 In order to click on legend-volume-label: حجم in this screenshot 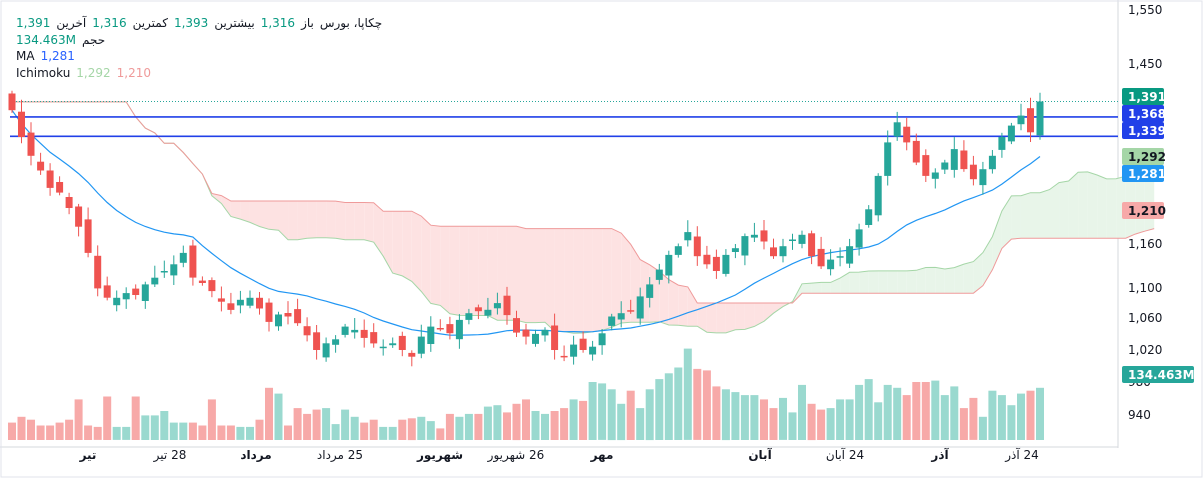, I will do `click(93, 39)`.